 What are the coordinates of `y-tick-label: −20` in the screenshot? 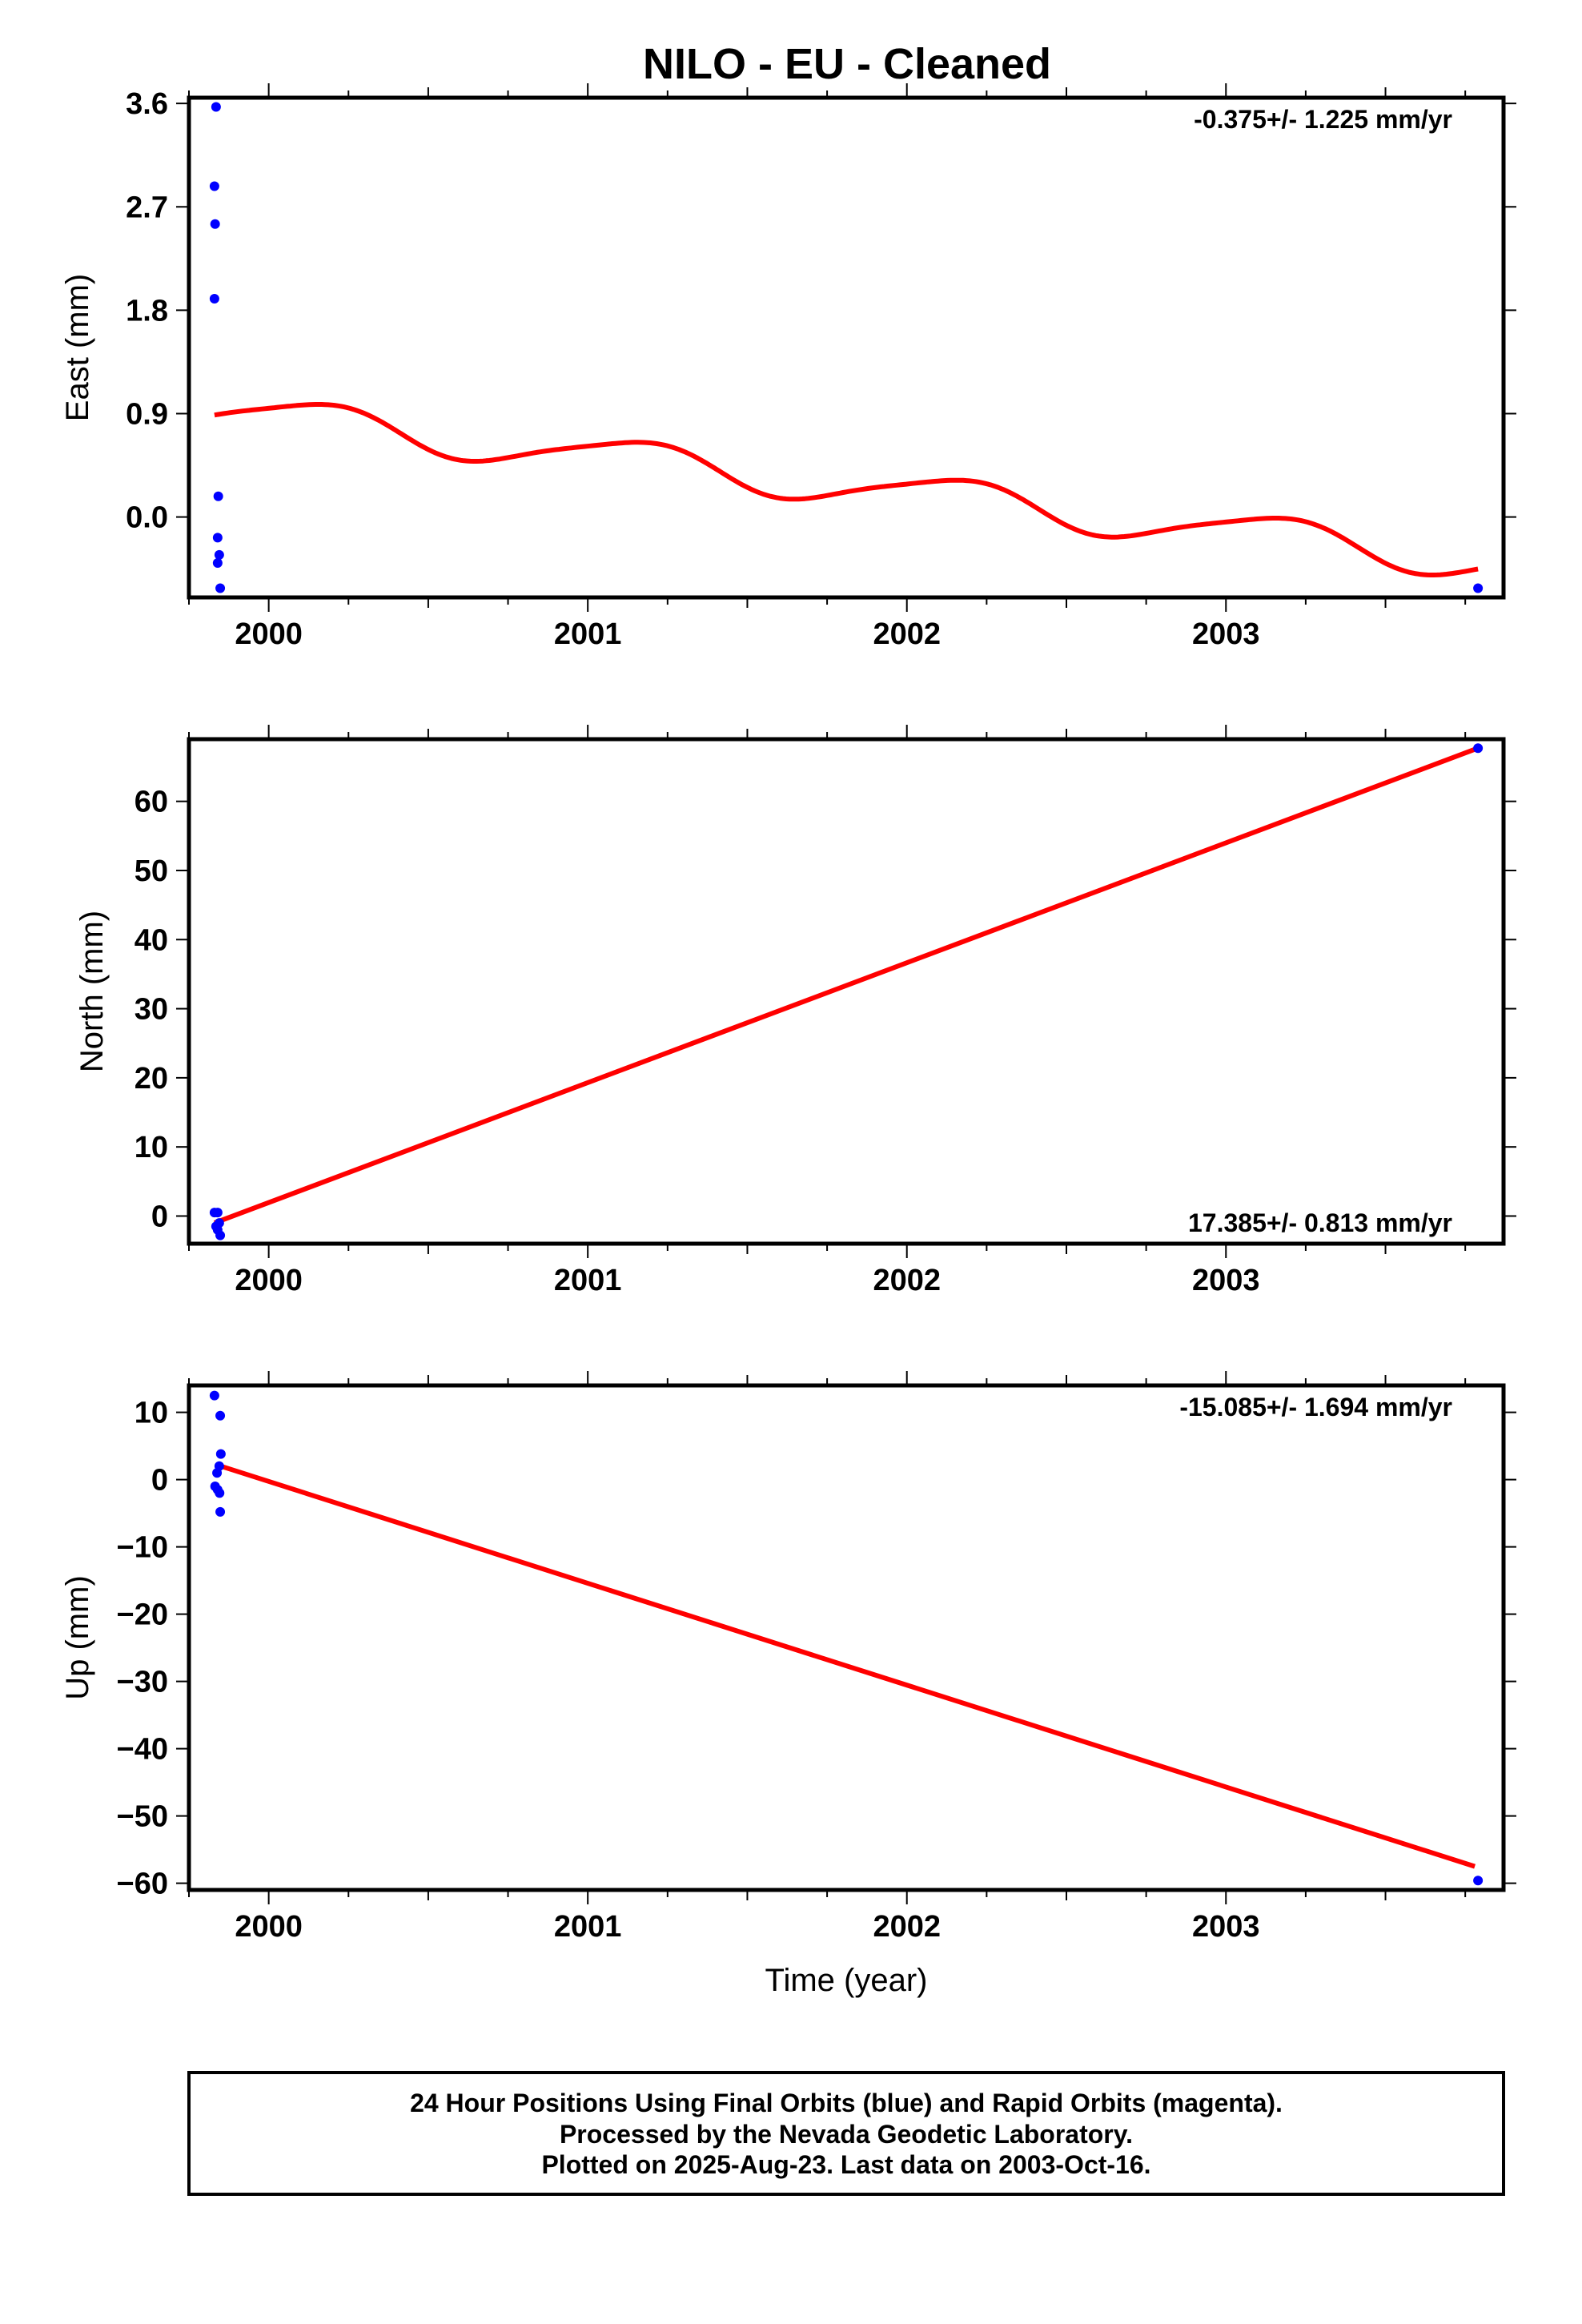 It's located at (142, 1615).